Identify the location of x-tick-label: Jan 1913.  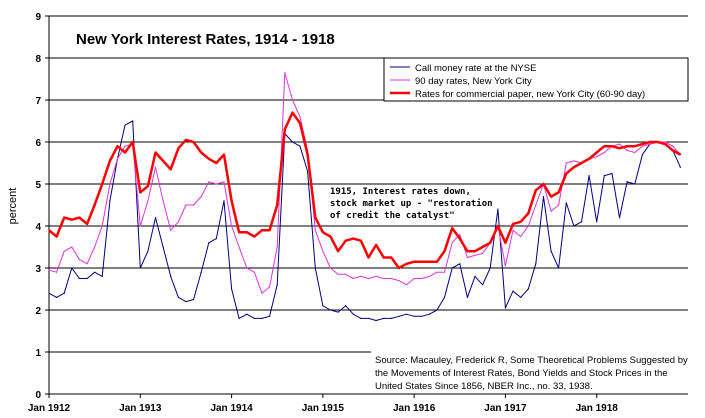
(140, 408).